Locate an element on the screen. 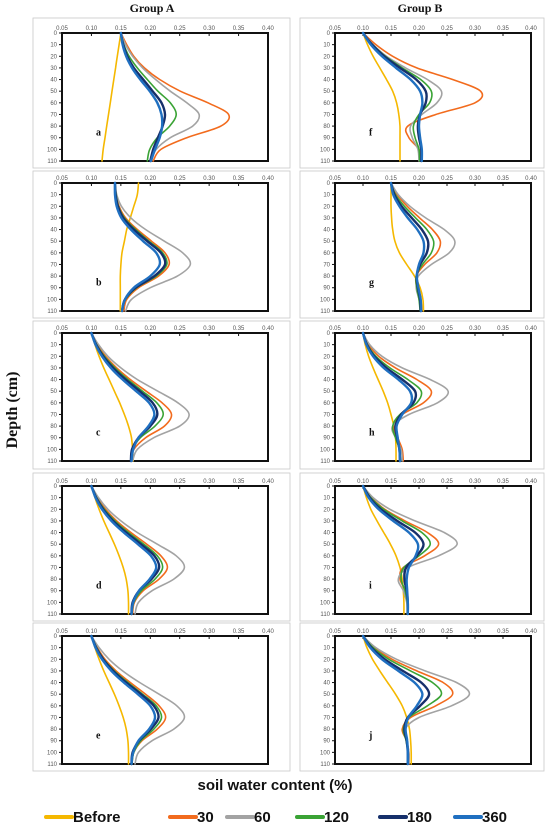 The width and height of the screenshot is (550, 829). legend-item-360: 360 is located at coordinates (480, 817).